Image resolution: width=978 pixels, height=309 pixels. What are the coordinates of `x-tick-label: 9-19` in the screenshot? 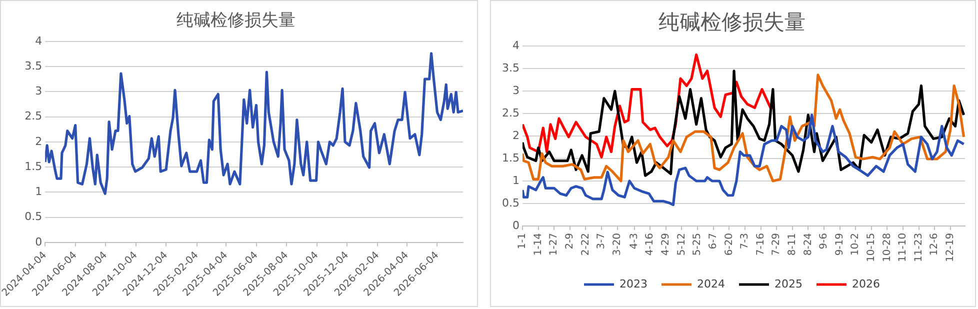 It's located at (840, 244).